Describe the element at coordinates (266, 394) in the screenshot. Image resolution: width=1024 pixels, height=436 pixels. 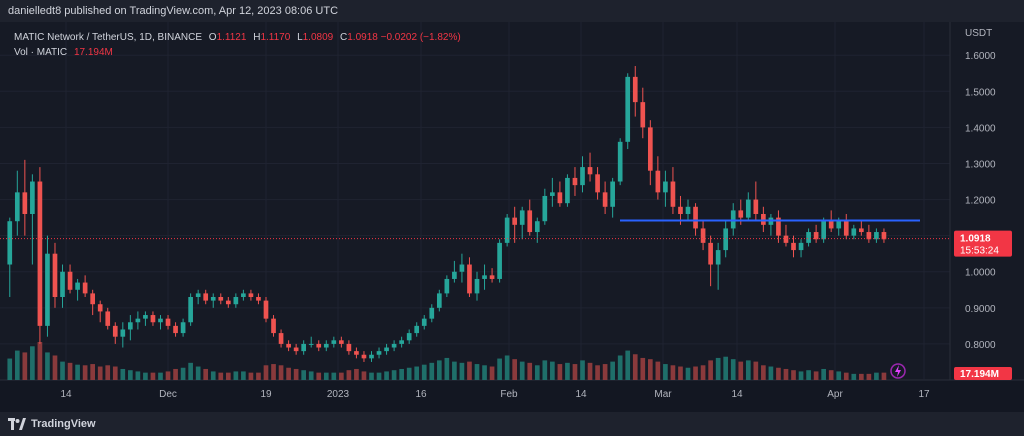
I see `time-tick-label: 19` at that location.